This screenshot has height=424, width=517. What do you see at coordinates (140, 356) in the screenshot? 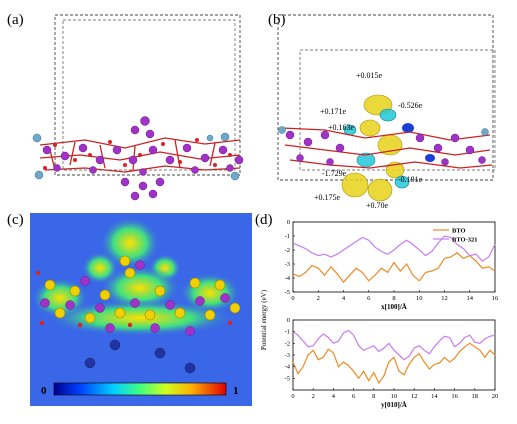
I see `elf-dark-atoms` at bounding box center [140, 356].